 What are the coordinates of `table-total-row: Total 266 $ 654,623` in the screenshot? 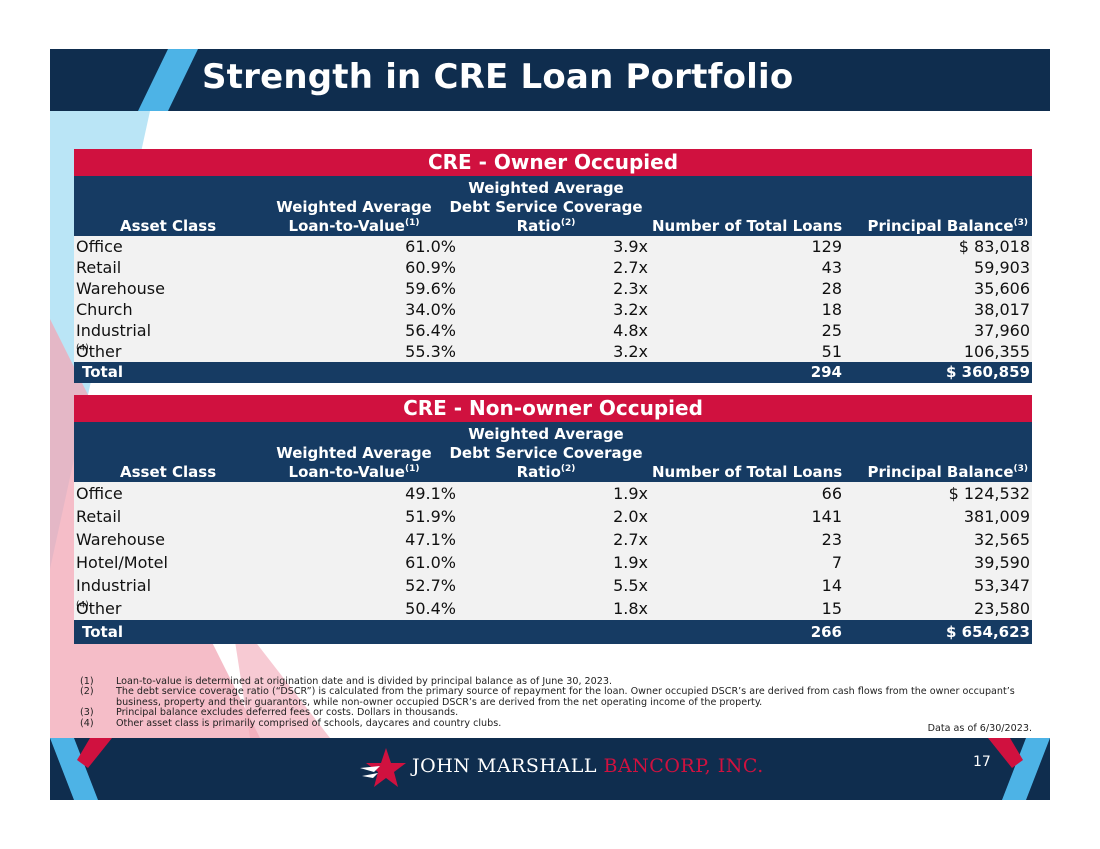 It's located at (553, 632).